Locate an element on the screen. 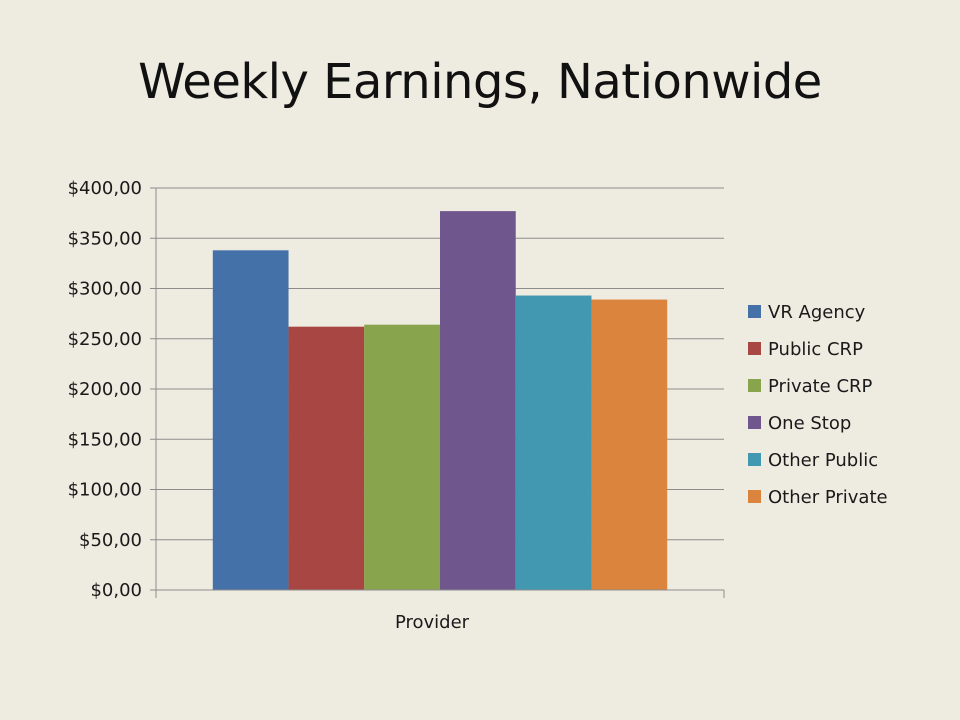  bar-public-crp is located at coordinates (326, 458).